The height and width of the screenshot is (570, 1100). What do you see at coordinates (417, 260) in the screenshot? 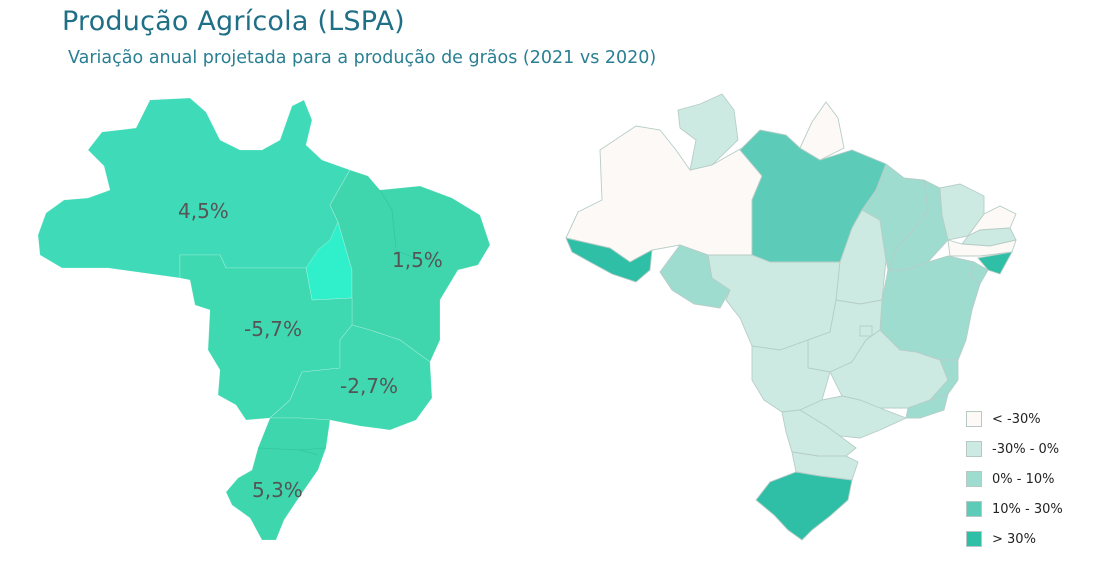
I see `label-nordeste: 1,5%` at bounding box center [417, 260].